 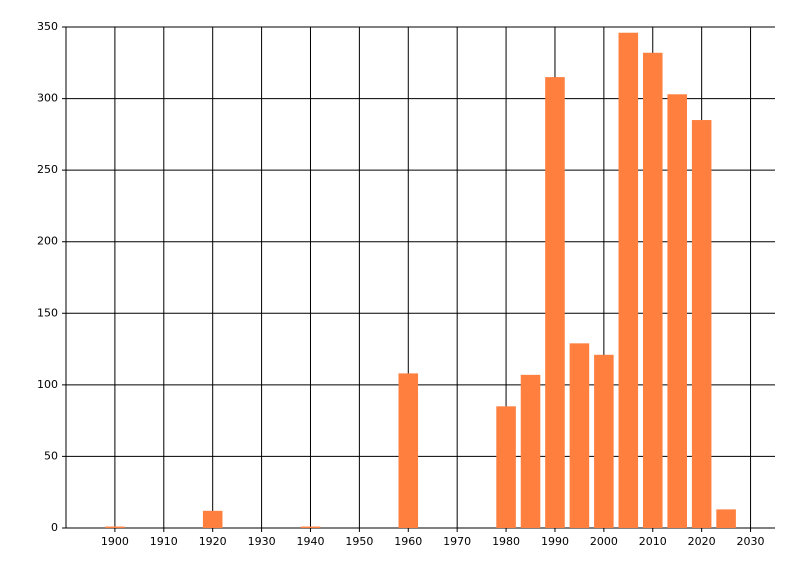 I want to click on x-tick-label: 1900, so click(x=115, y=541).